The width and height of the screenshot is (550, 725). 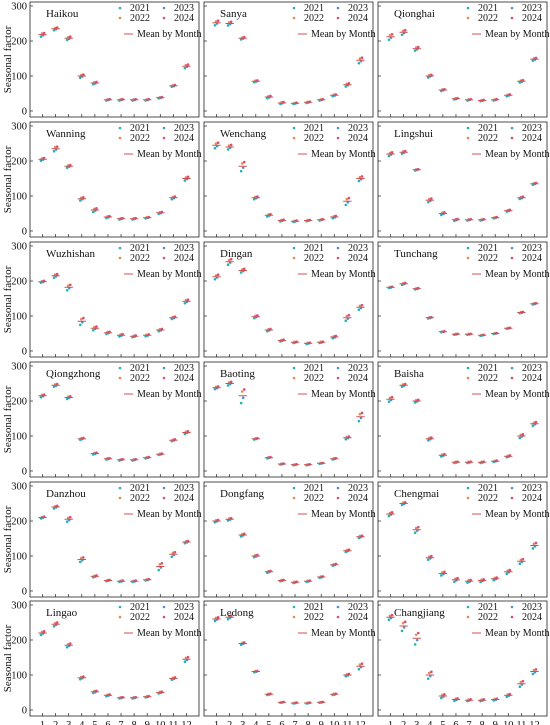 I want to click on x-tick-label: 12, so click(x=360, y=722).